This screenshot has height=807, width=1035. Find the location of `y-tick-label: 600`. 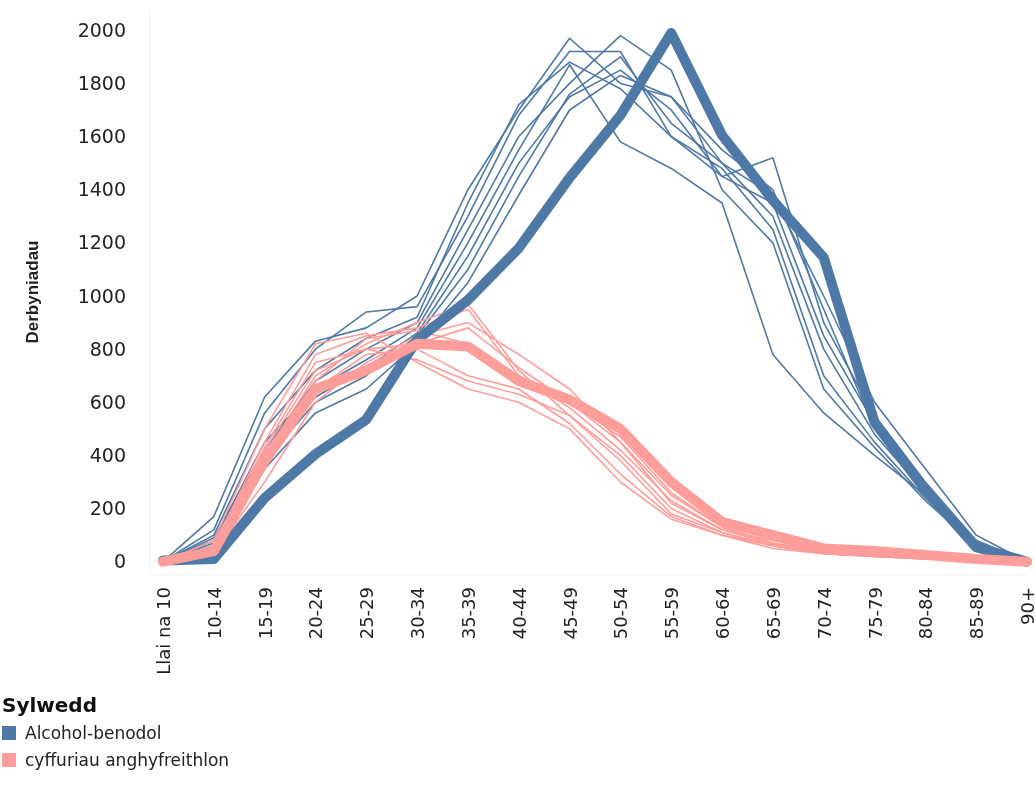

y-tick-label: 600 is located at coordinates (107, 401).